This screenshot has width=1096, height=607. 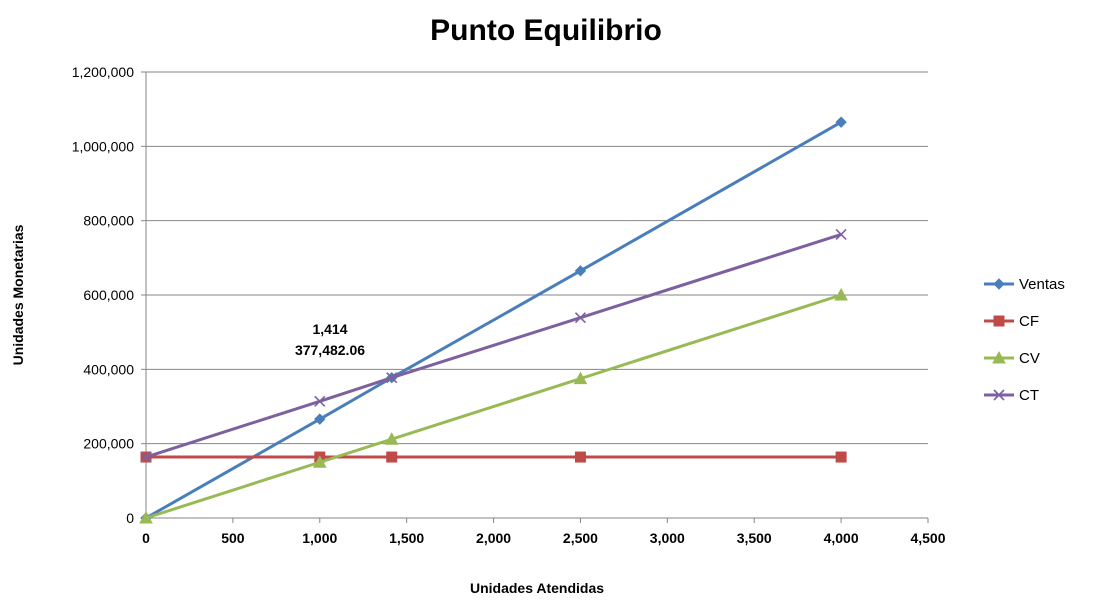 I want to click on y-tick-label: 800,000, so click(x=108, y=221).